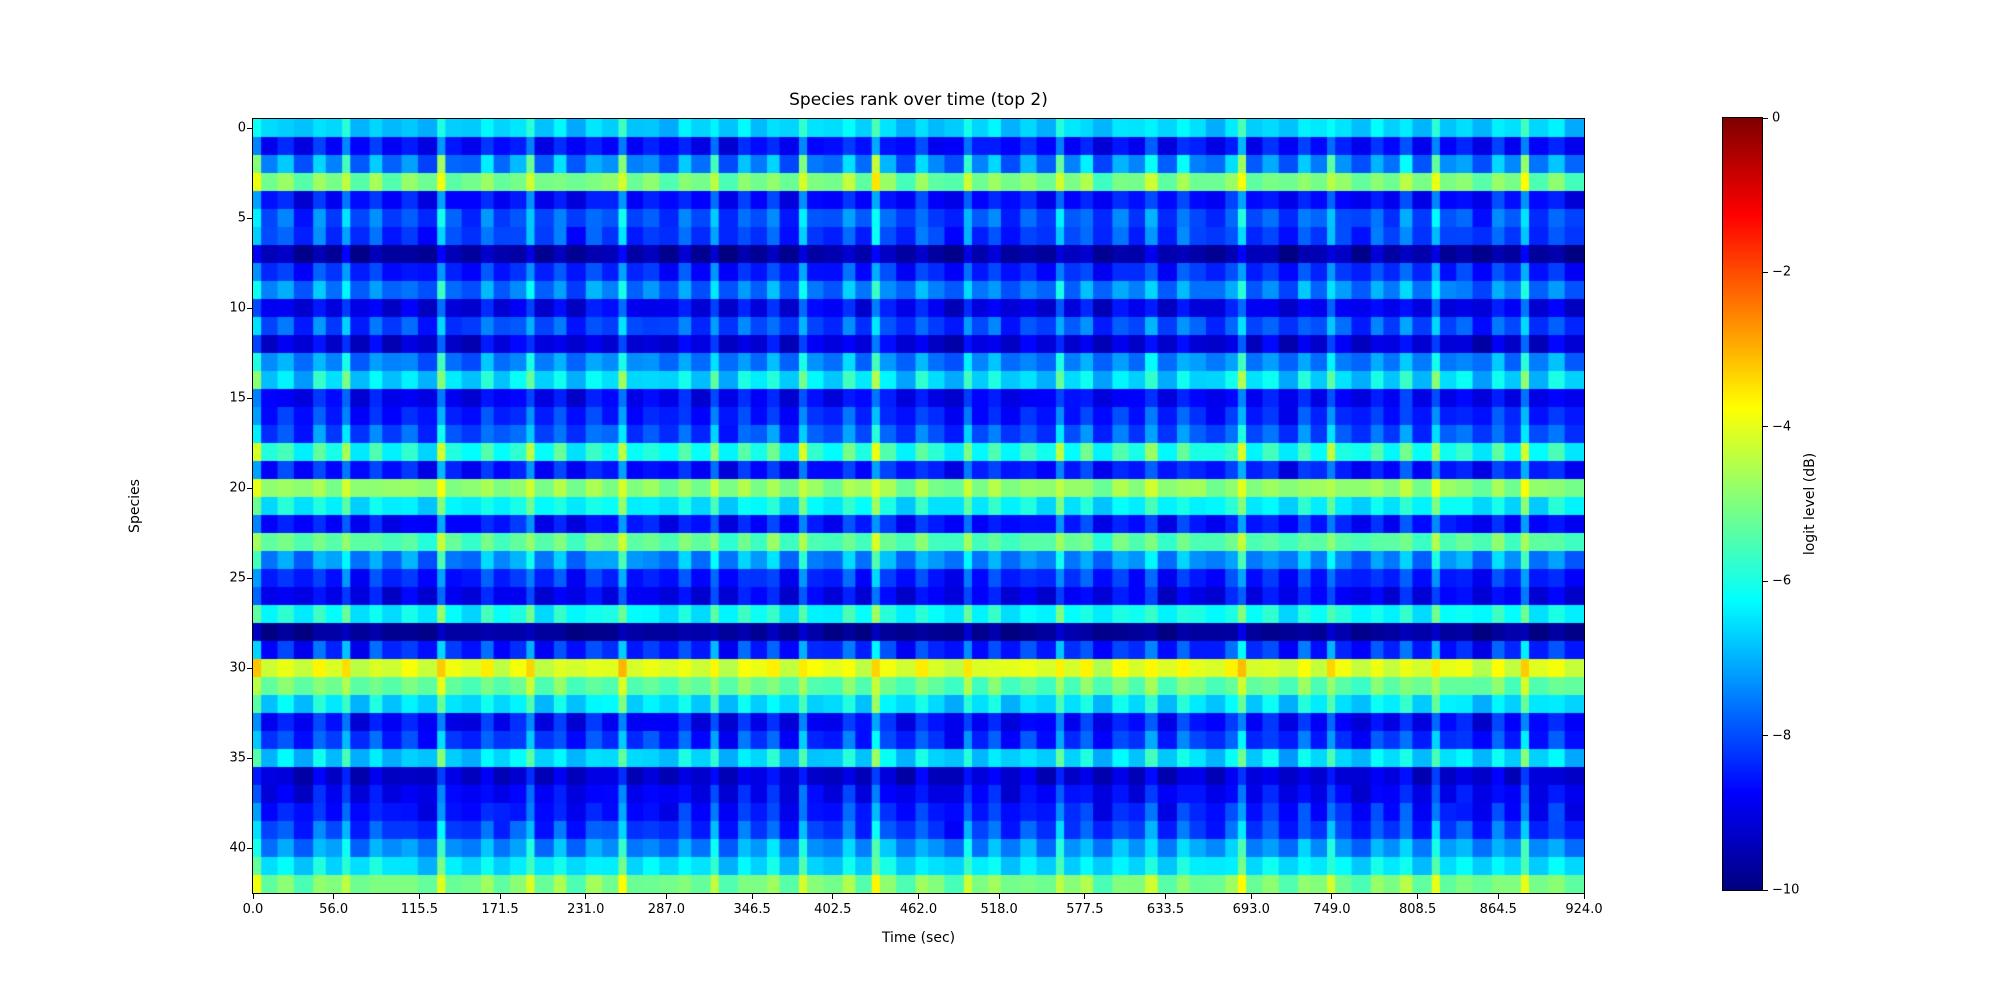  Describe the element at coordinates (918, 100) in the screenshot. I see `chart-title: Species rank over time (top 2)` at that location.